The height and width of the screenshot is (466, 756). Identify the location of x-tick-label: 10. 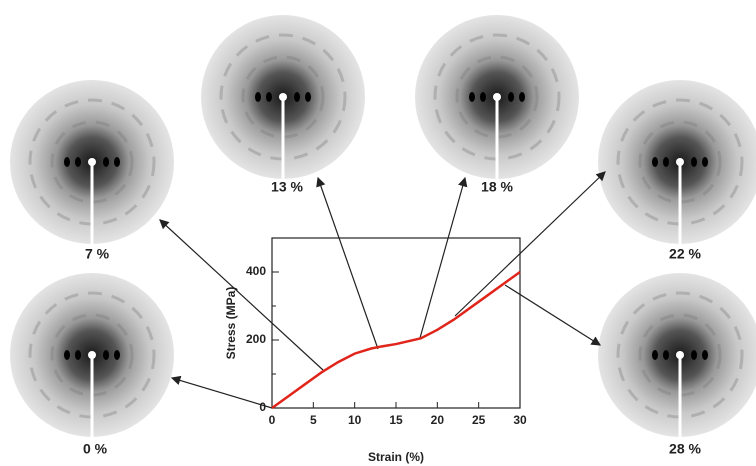
(355, 420).